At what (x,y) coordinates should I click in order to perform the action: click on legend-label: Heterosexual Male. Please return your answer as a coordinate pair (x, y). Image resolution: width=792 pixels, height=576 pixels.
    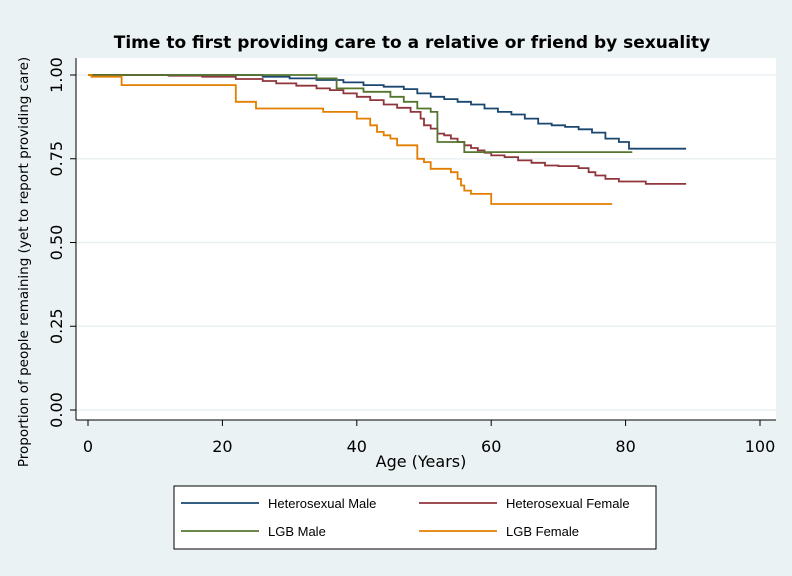
    Looking at the image, I should click on (322, 503).